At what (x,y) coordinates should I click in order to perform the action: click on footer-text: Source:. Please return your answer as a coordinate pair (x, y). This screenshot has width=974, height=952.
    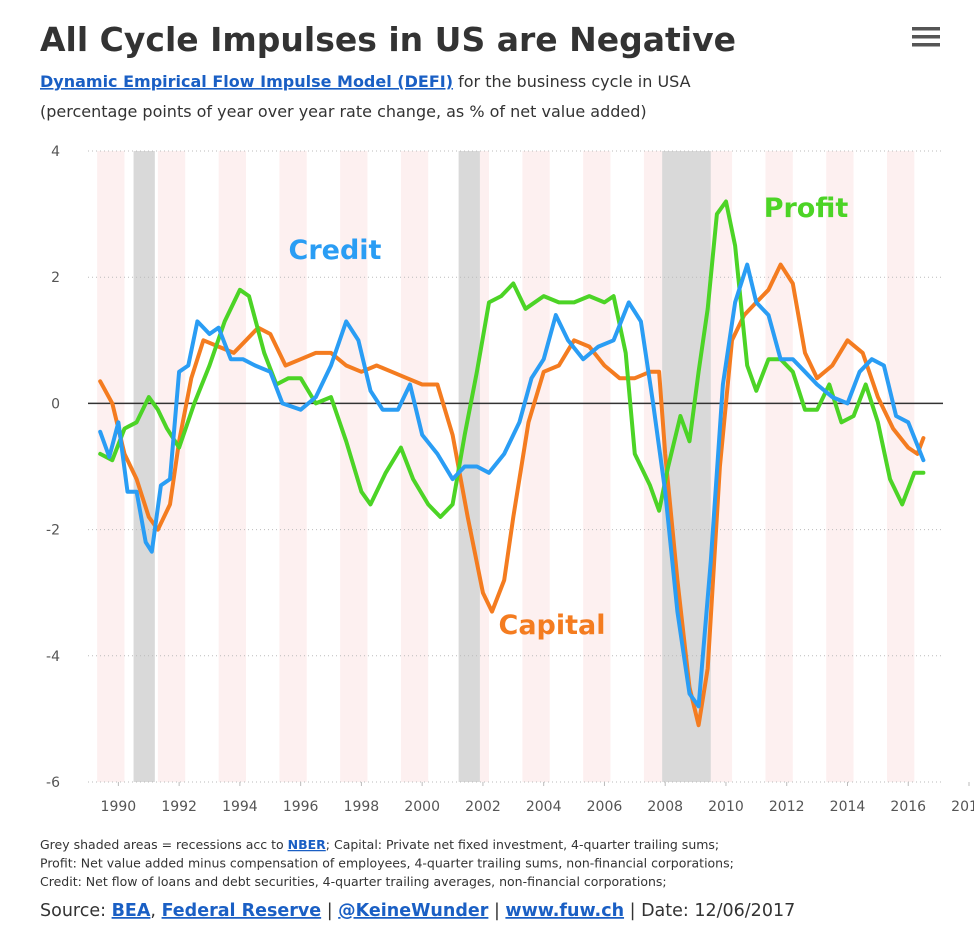
    Looking at the image, I should click on (76, 911).